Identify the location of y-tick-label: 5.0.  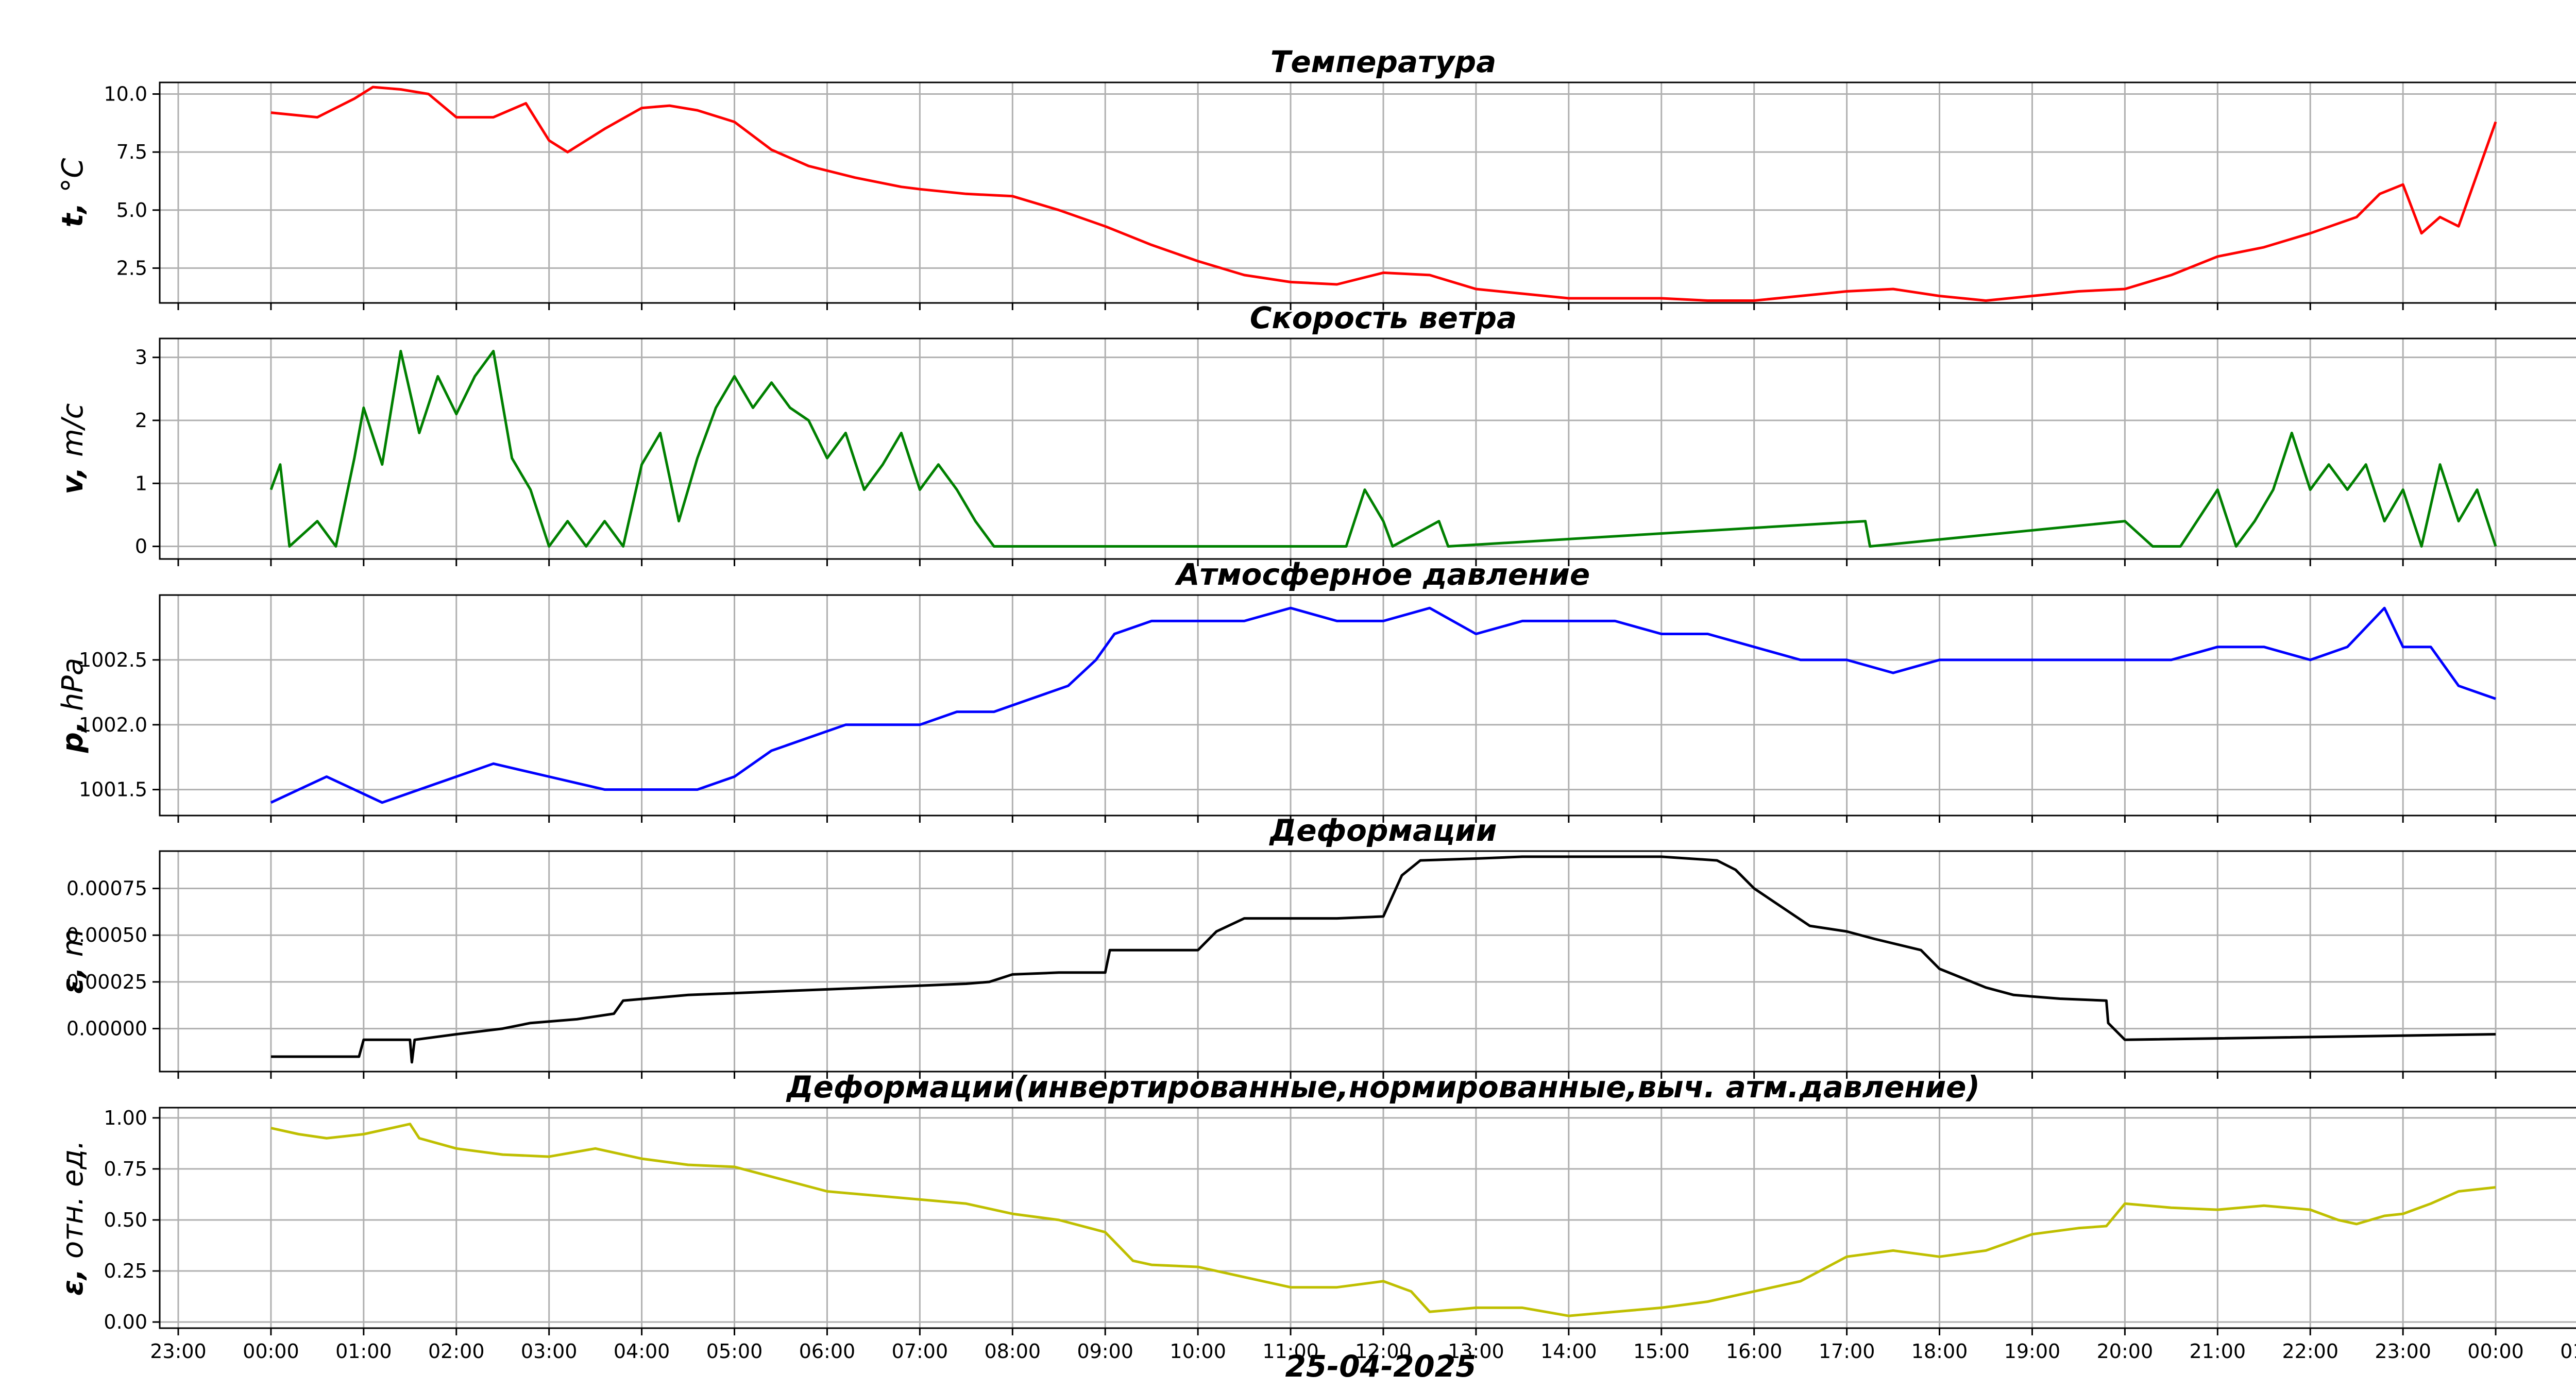
(131, 210).